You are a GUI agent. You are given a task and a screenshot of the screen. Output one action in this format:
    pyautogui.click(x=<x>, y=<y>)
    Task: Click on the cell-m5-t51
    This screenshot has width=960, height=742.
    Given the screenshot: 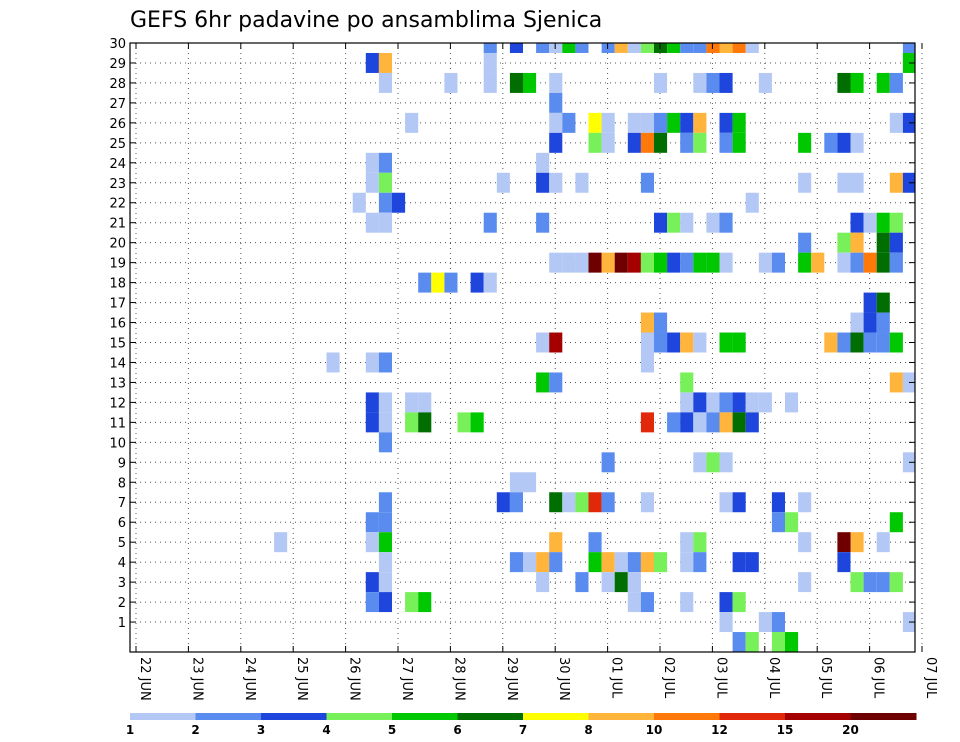 What is the action you would take?
    pyautogui.click(x=805, y=542)
    